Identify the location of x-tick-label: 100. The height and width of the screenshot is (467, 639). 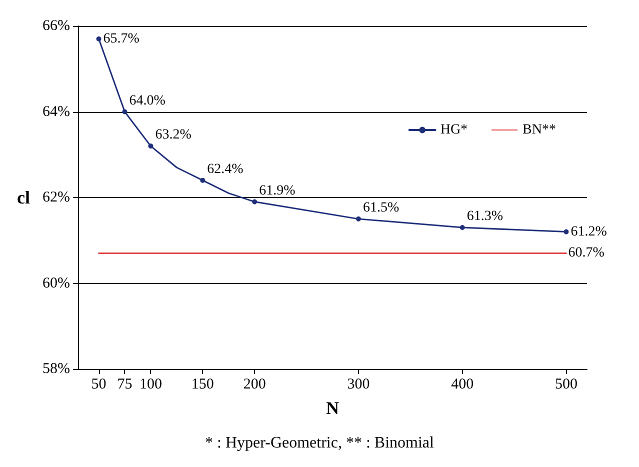
(150, 384).